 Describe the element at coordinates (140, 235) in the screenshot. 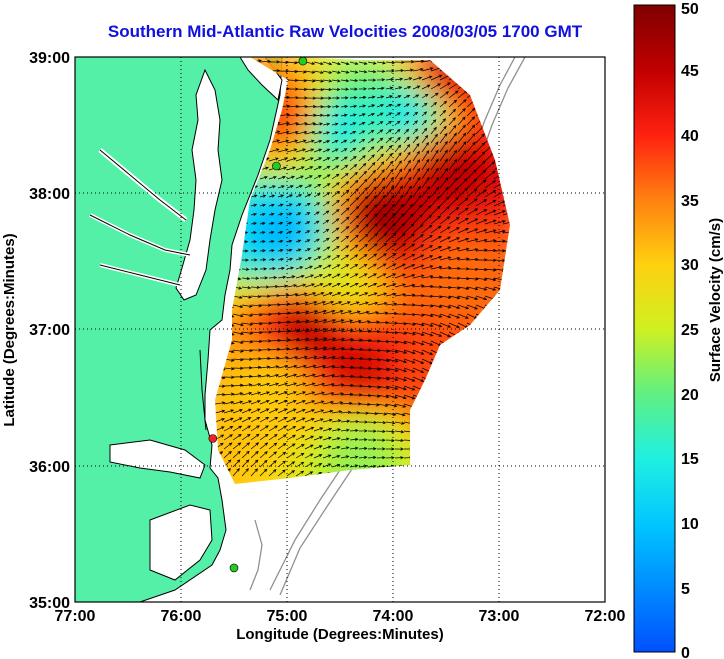

I see `rappahannock-river-edge` at that location.